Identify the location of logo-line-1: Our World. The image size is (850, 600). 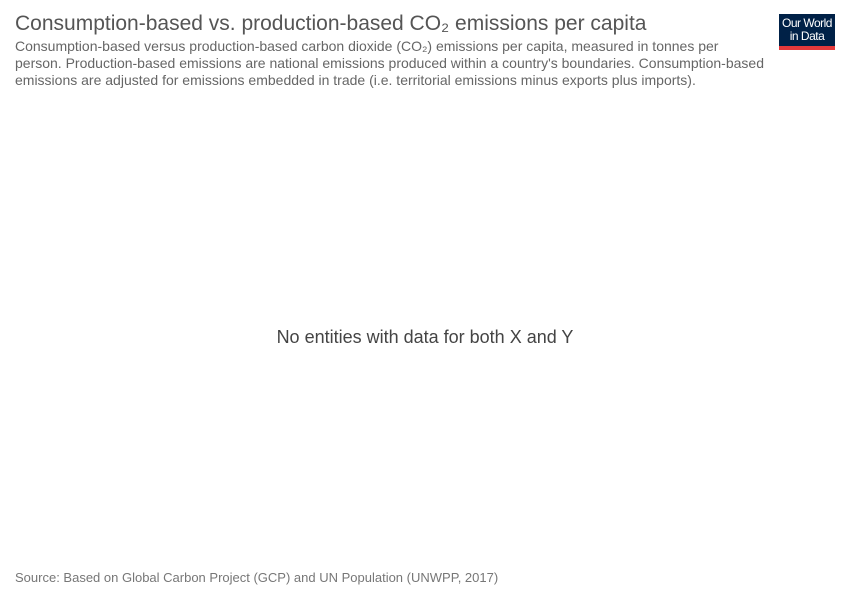
(807, 23).